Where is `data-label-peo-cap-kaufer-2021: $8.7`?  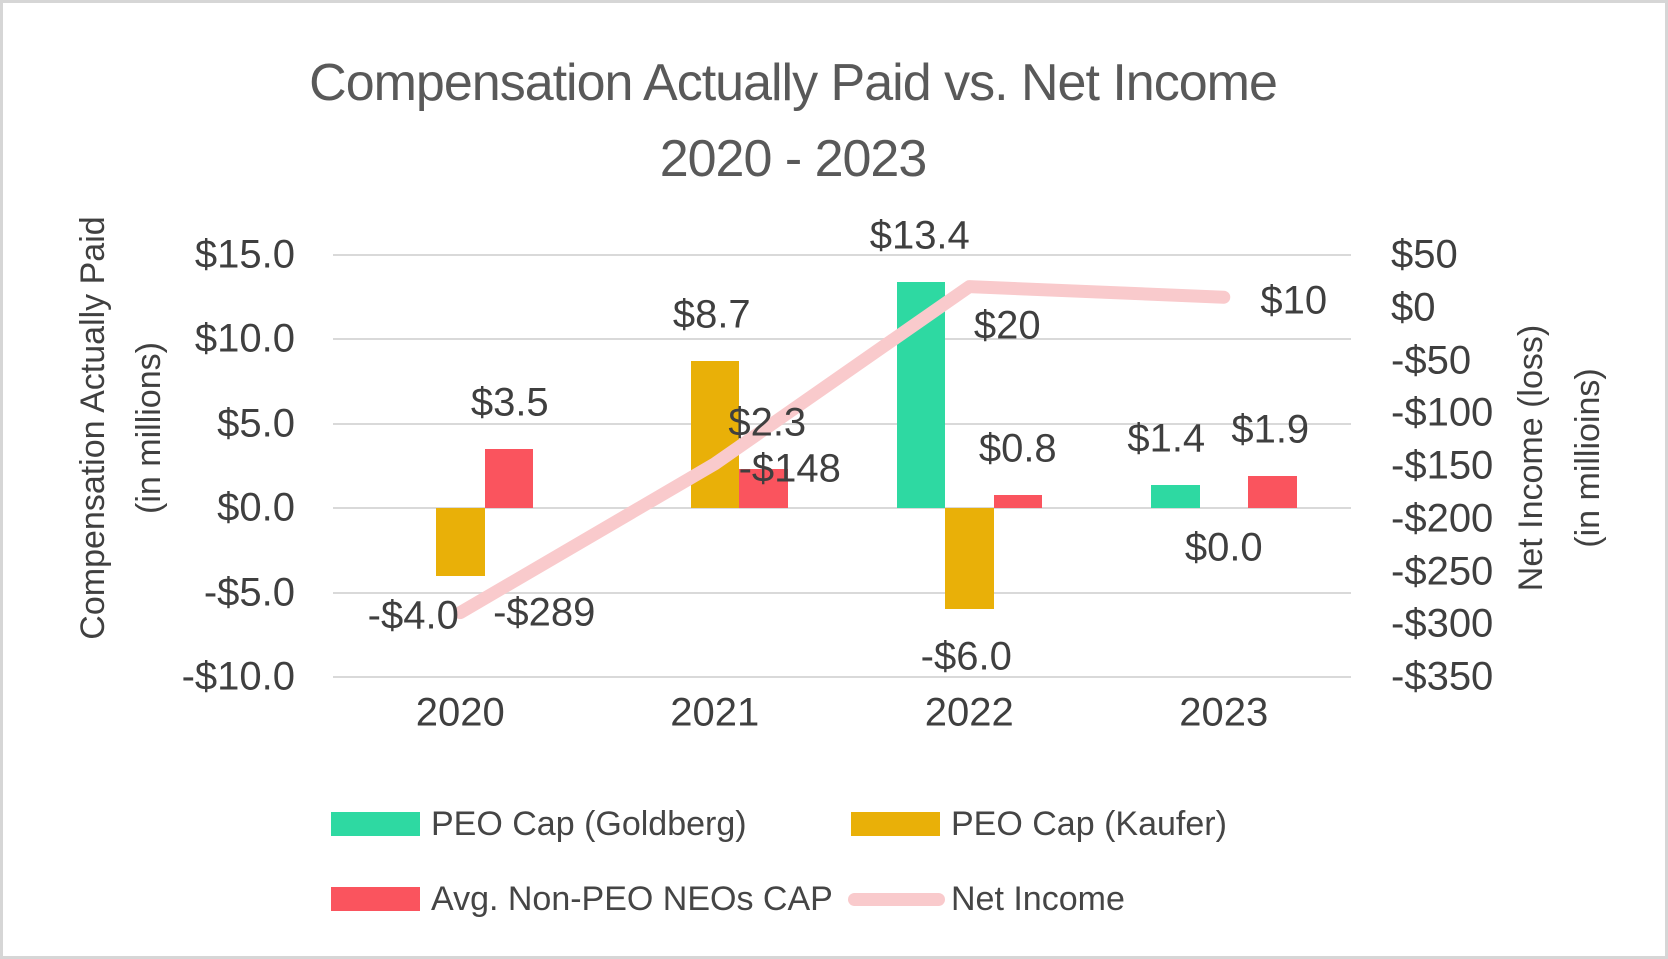 data-label-peo-cap-kaufer-2021: $8.7 is located at coordinates (711, 314).